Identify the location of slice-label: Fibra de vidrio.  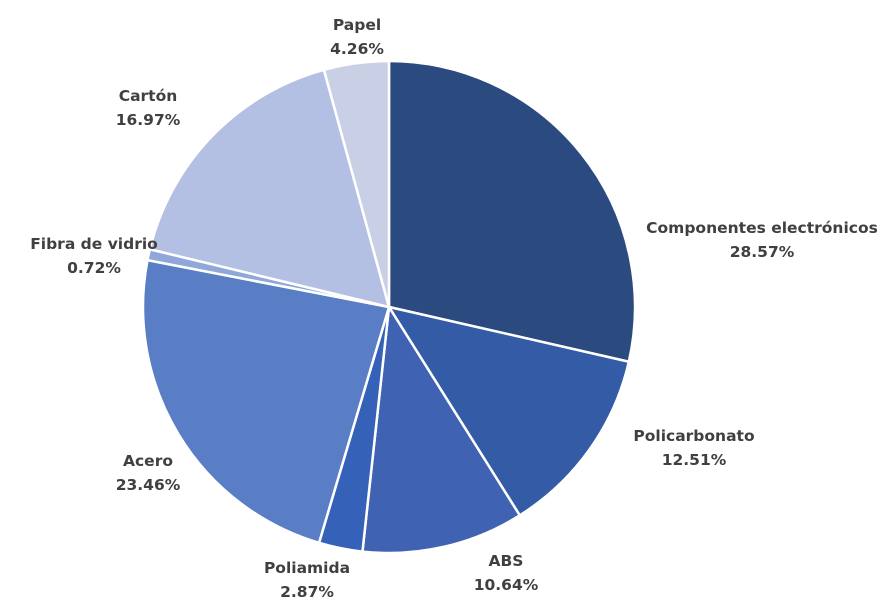
(94, 244).